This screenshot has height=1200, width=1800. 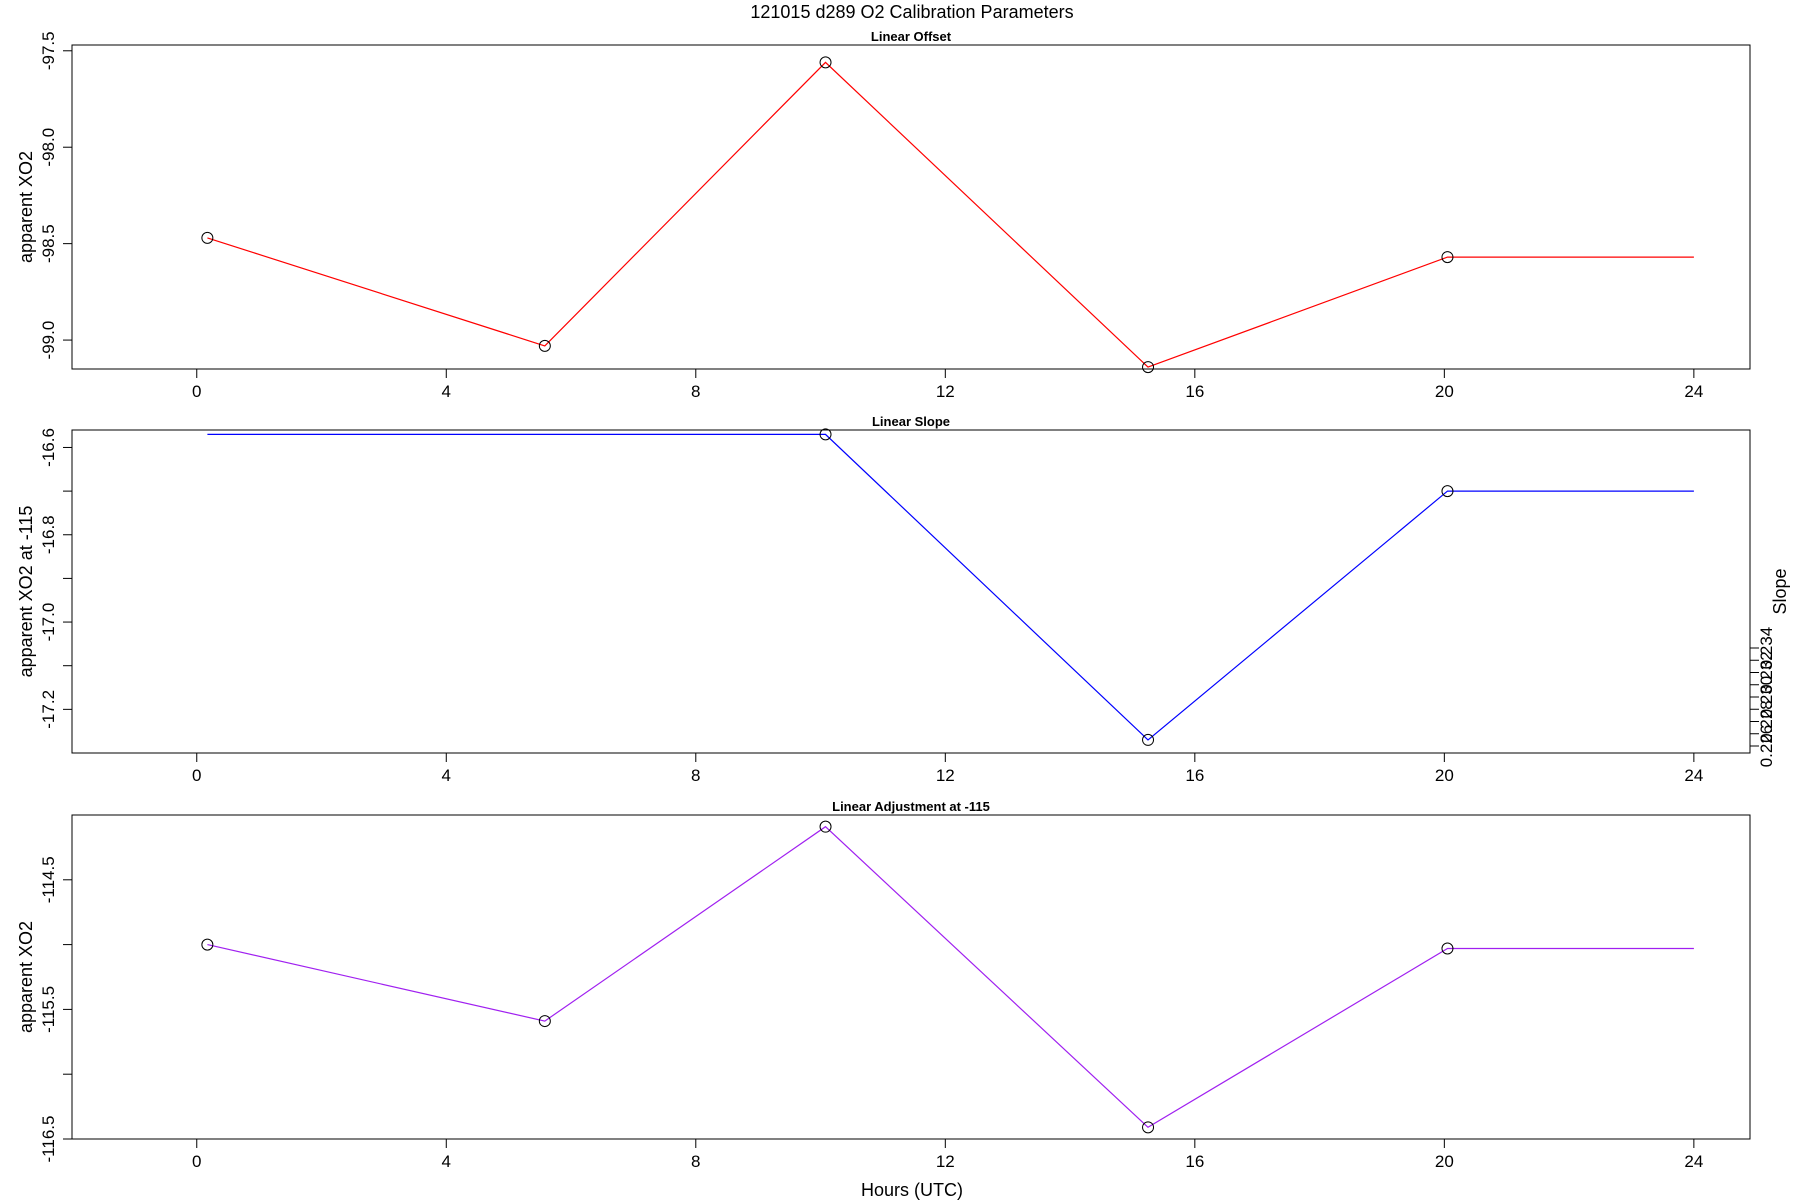 I want to click on y2-tick-label: 0.228, so click(x=1766, y=721).